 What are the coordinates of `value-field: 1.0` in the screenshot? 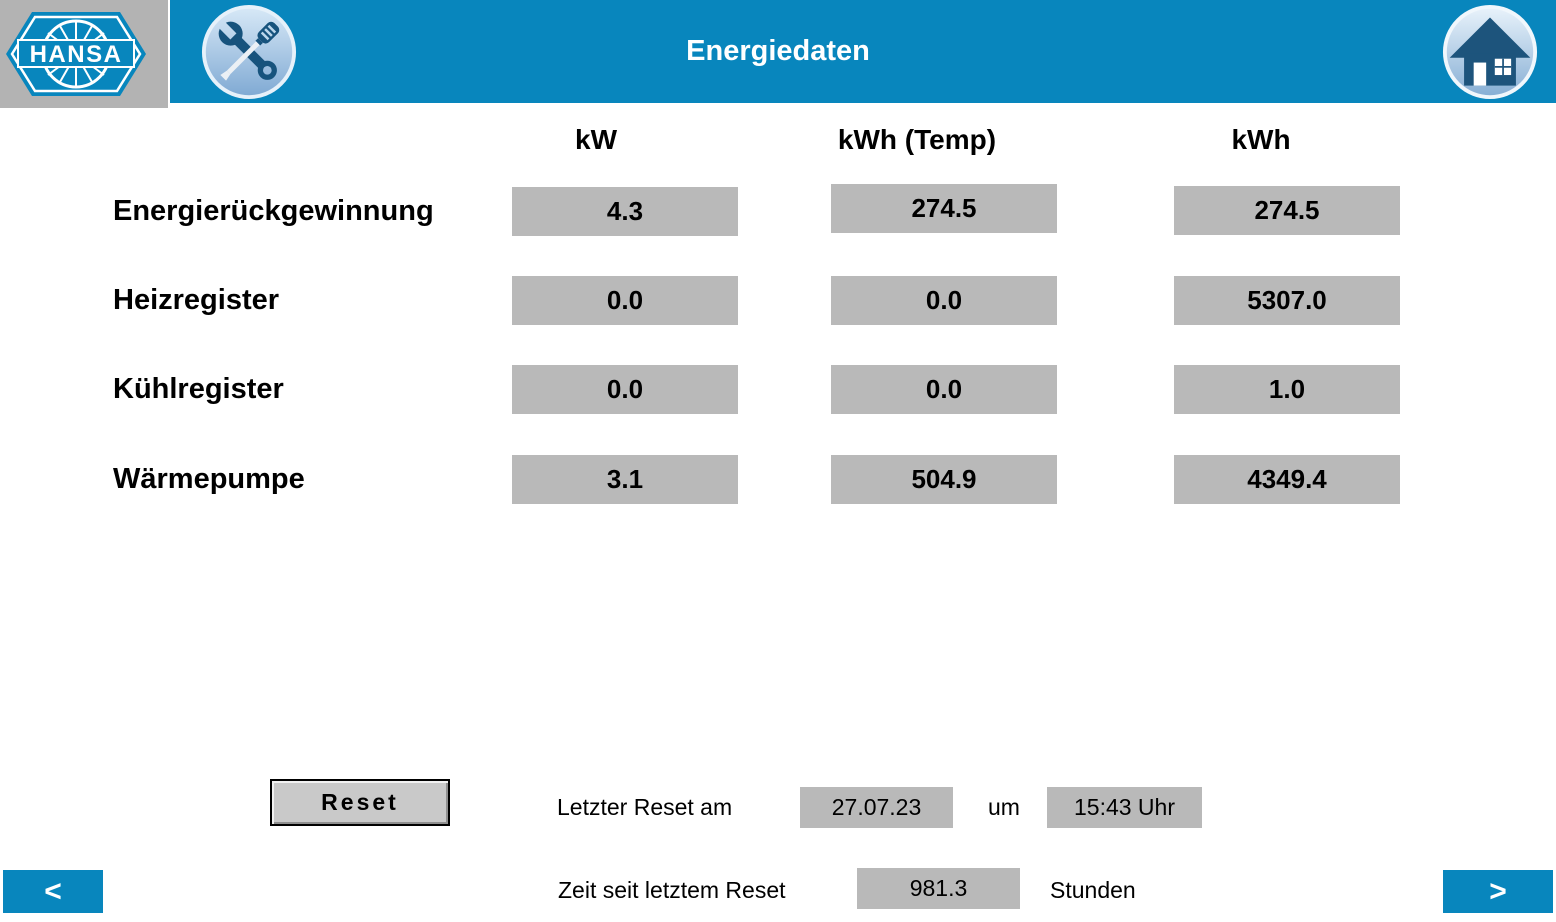 It's located at (1287, 389).